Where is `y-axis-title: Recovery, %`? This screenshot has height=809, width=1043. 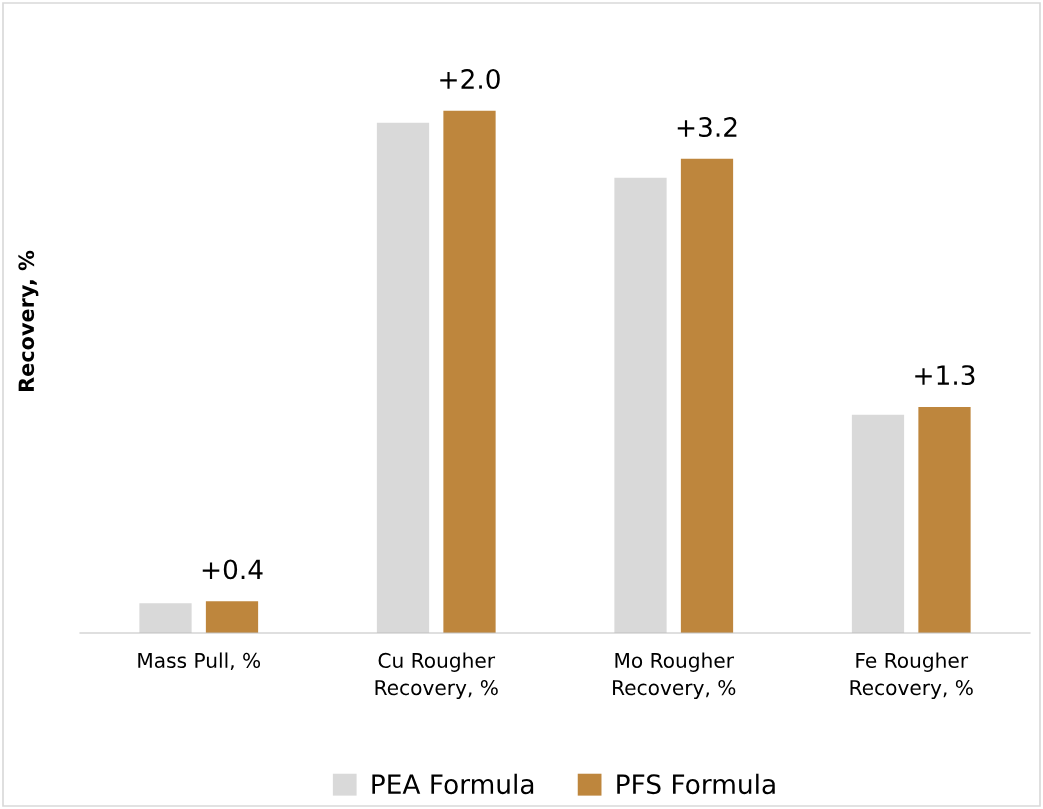
y-axis-title: Recovery, % is located at coordinates (28, 320).